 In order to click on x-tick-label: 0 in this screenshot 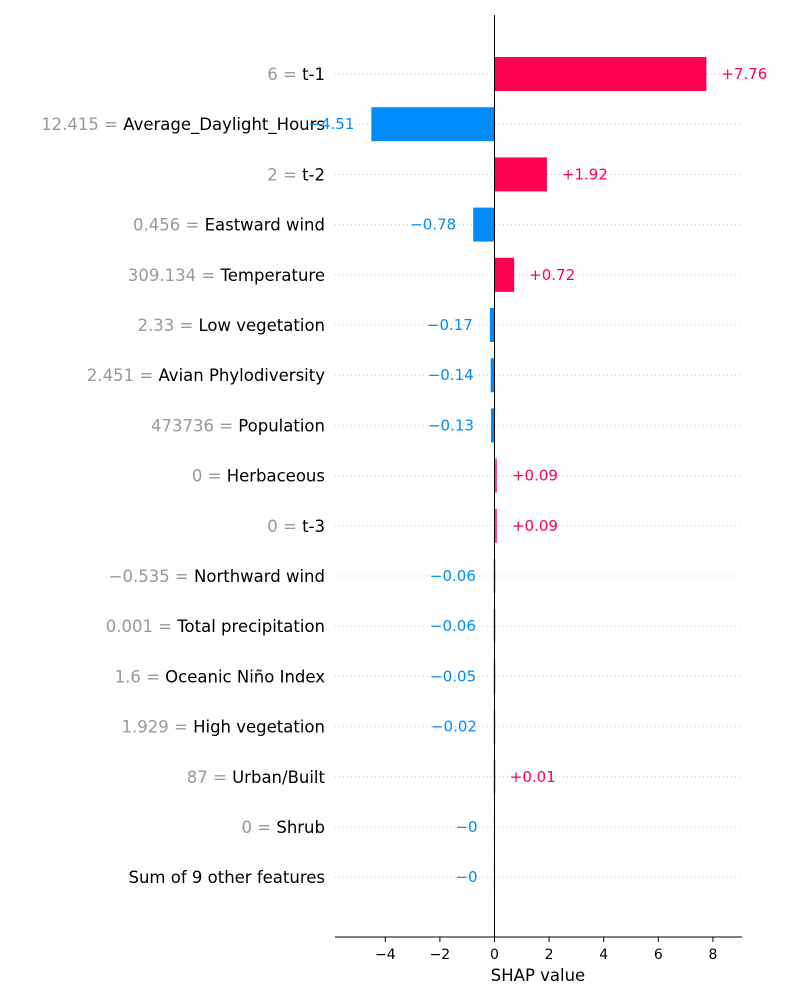, I will do `click(494, 955)`.